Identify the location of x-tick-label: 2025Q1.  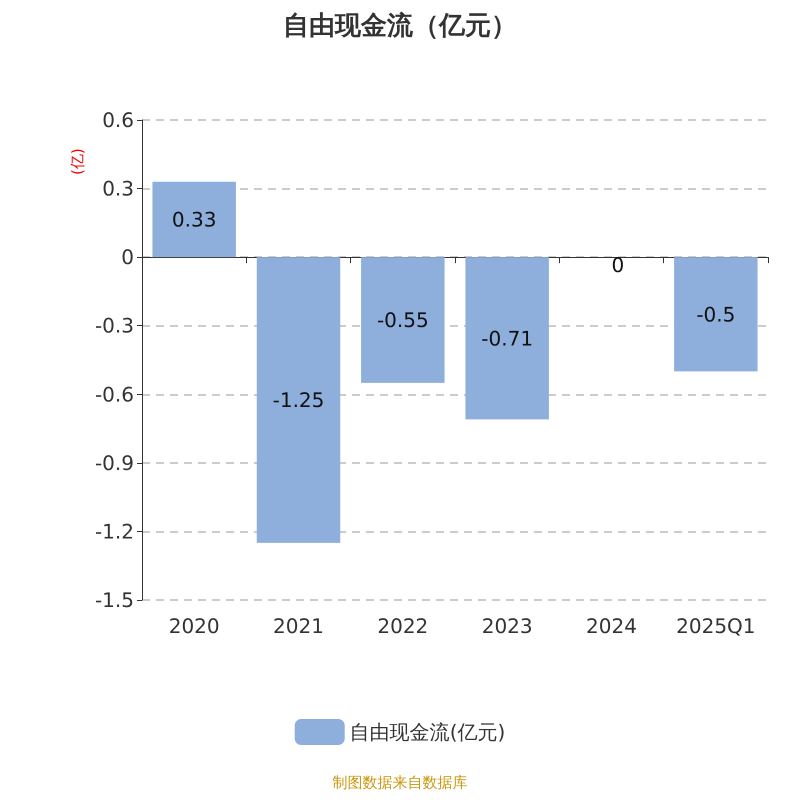
(716, 626).